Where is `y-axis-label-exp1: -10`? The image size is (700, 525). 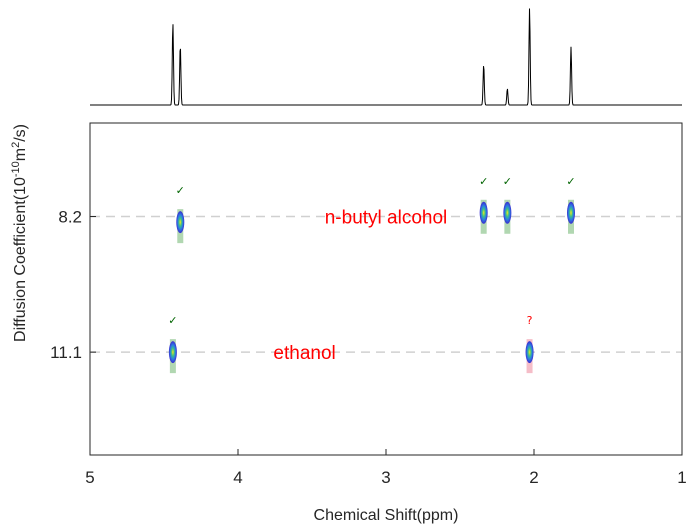 y-axis-label-exp1: -10 is located at coordinates (16, 169).